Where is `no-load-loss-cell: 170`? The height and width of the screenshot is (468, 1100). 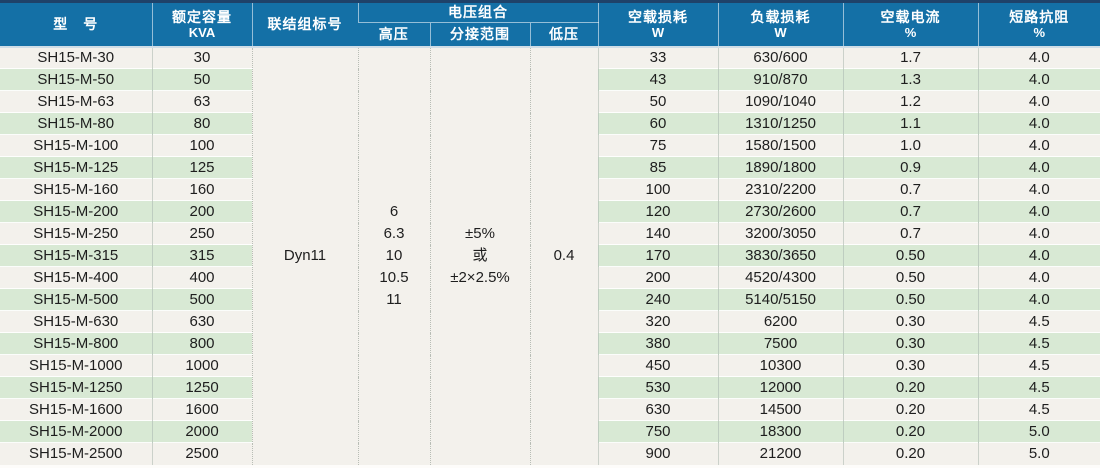
no-load-loss-cell: 170 is located at coordinates (658, 255).